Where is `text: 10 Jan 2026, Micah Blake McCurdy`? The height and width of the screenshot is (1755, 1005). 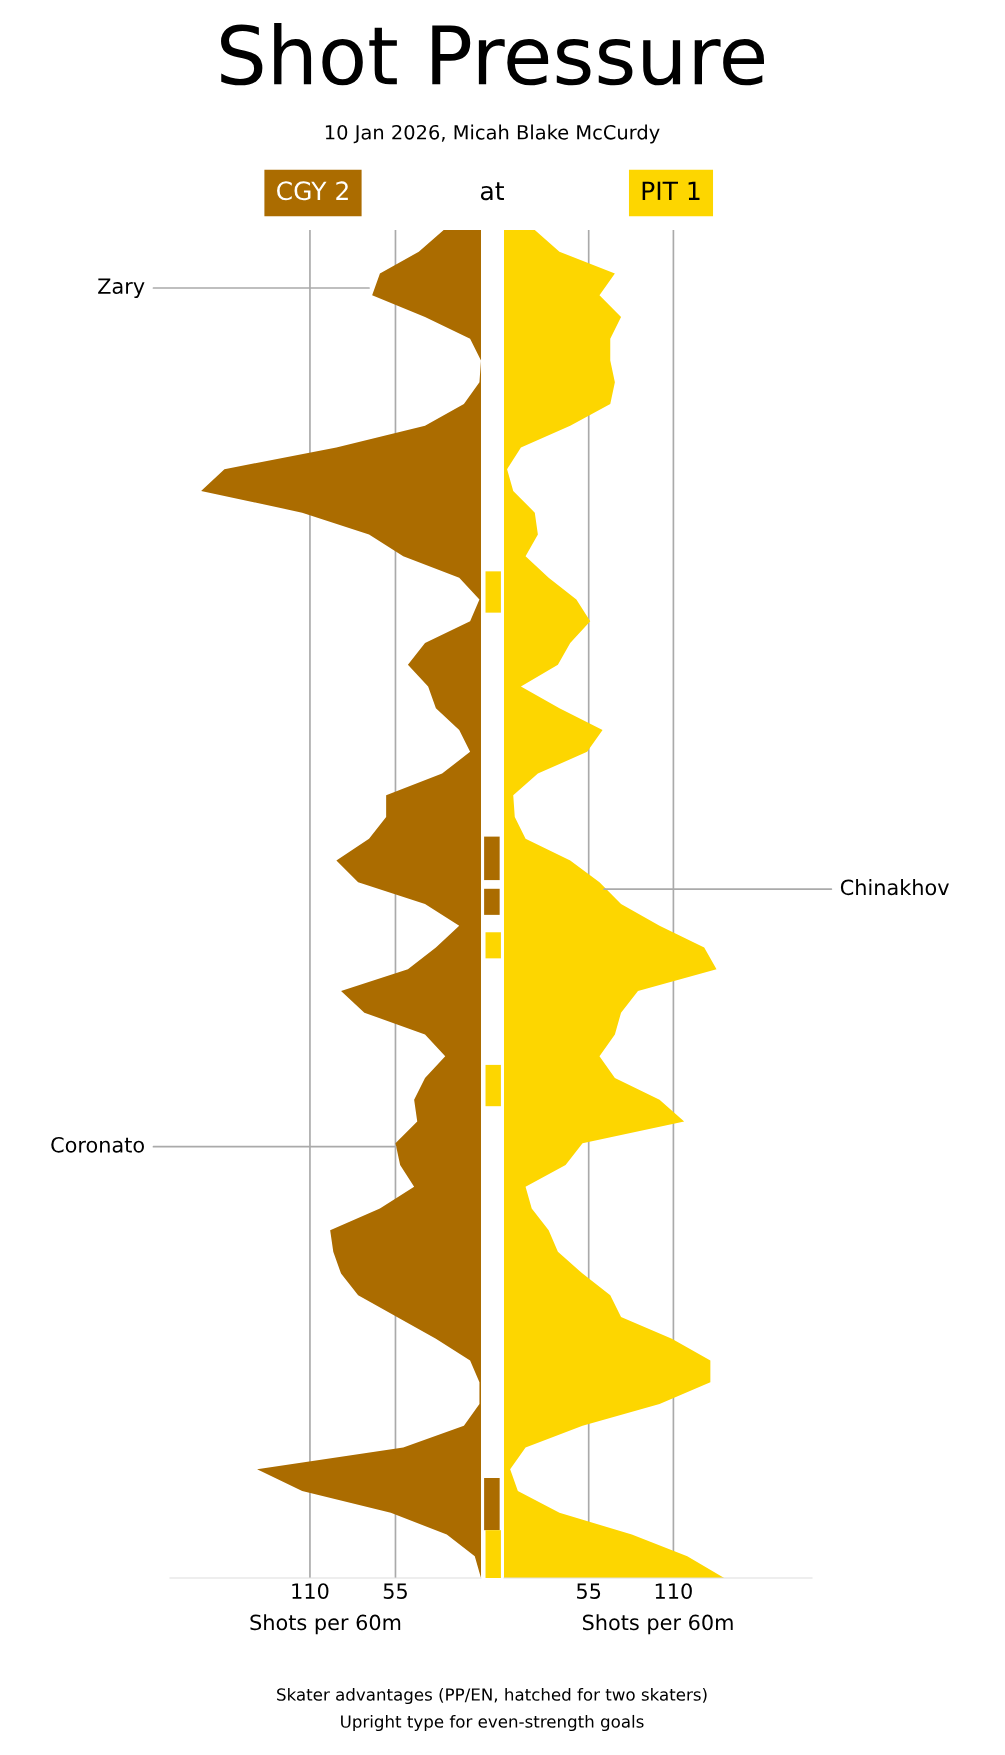
text: 10 Jan 2026, Micah Blake McCurdy is located at coordinates (492, 134).